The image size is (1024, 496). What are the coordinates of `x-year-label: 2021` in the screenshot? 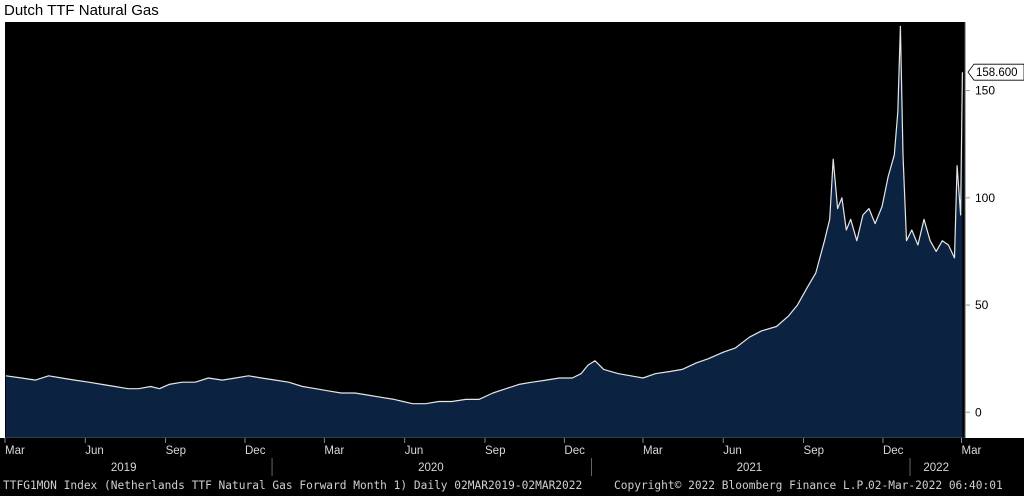 It's located at (750, 468).